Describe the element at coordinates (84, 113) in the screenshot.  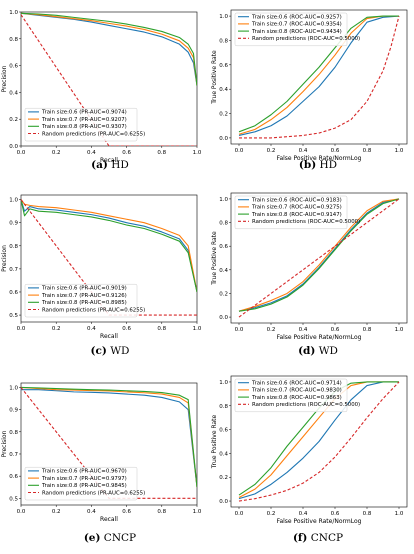
I see `legend-label: Train size:0.6 (PR-AUC=0.9074)` at that location.